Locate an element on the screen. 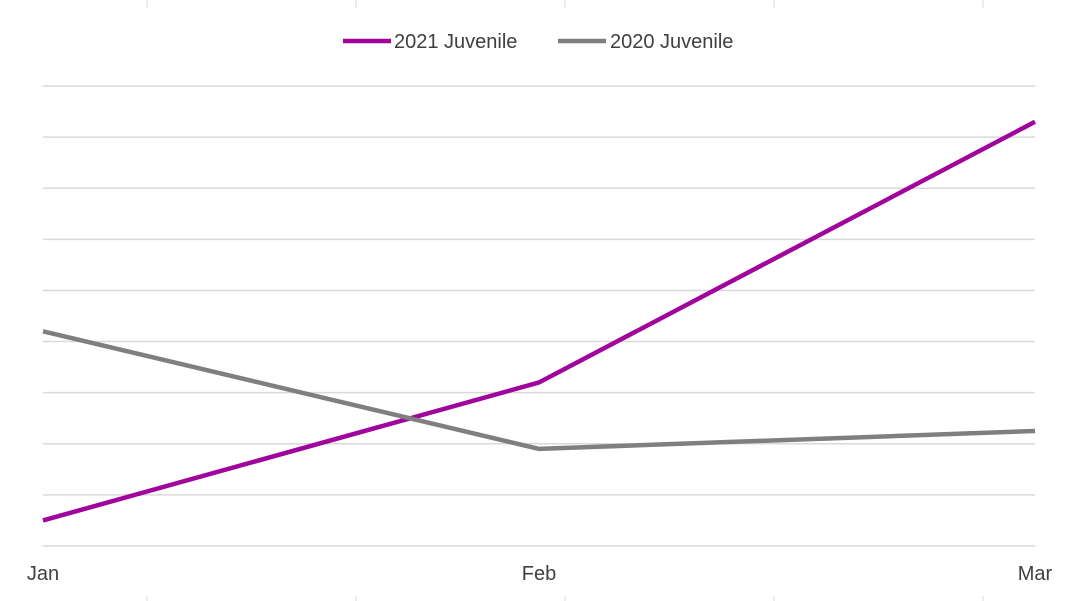  x-axis-tick-labels: Jan Feb Mar is located at coordinates (540, 574).